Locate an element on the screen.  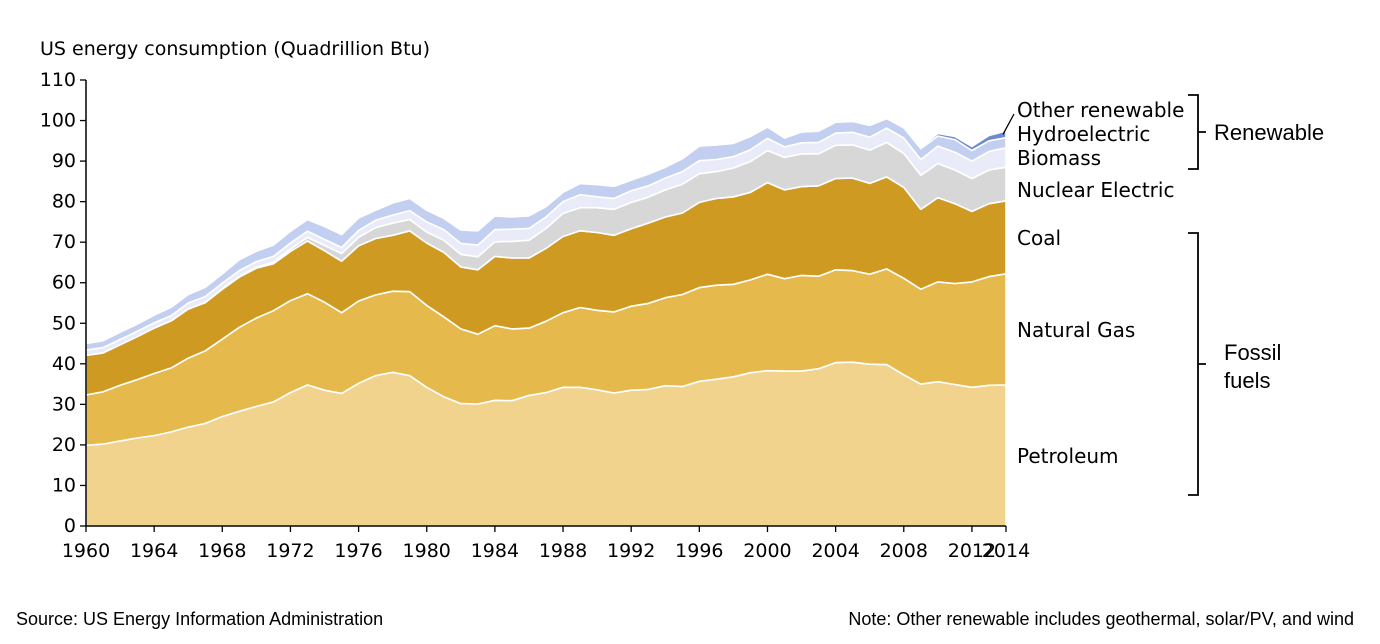
y-tick-label: 10 is located at coordinates (64, 485).